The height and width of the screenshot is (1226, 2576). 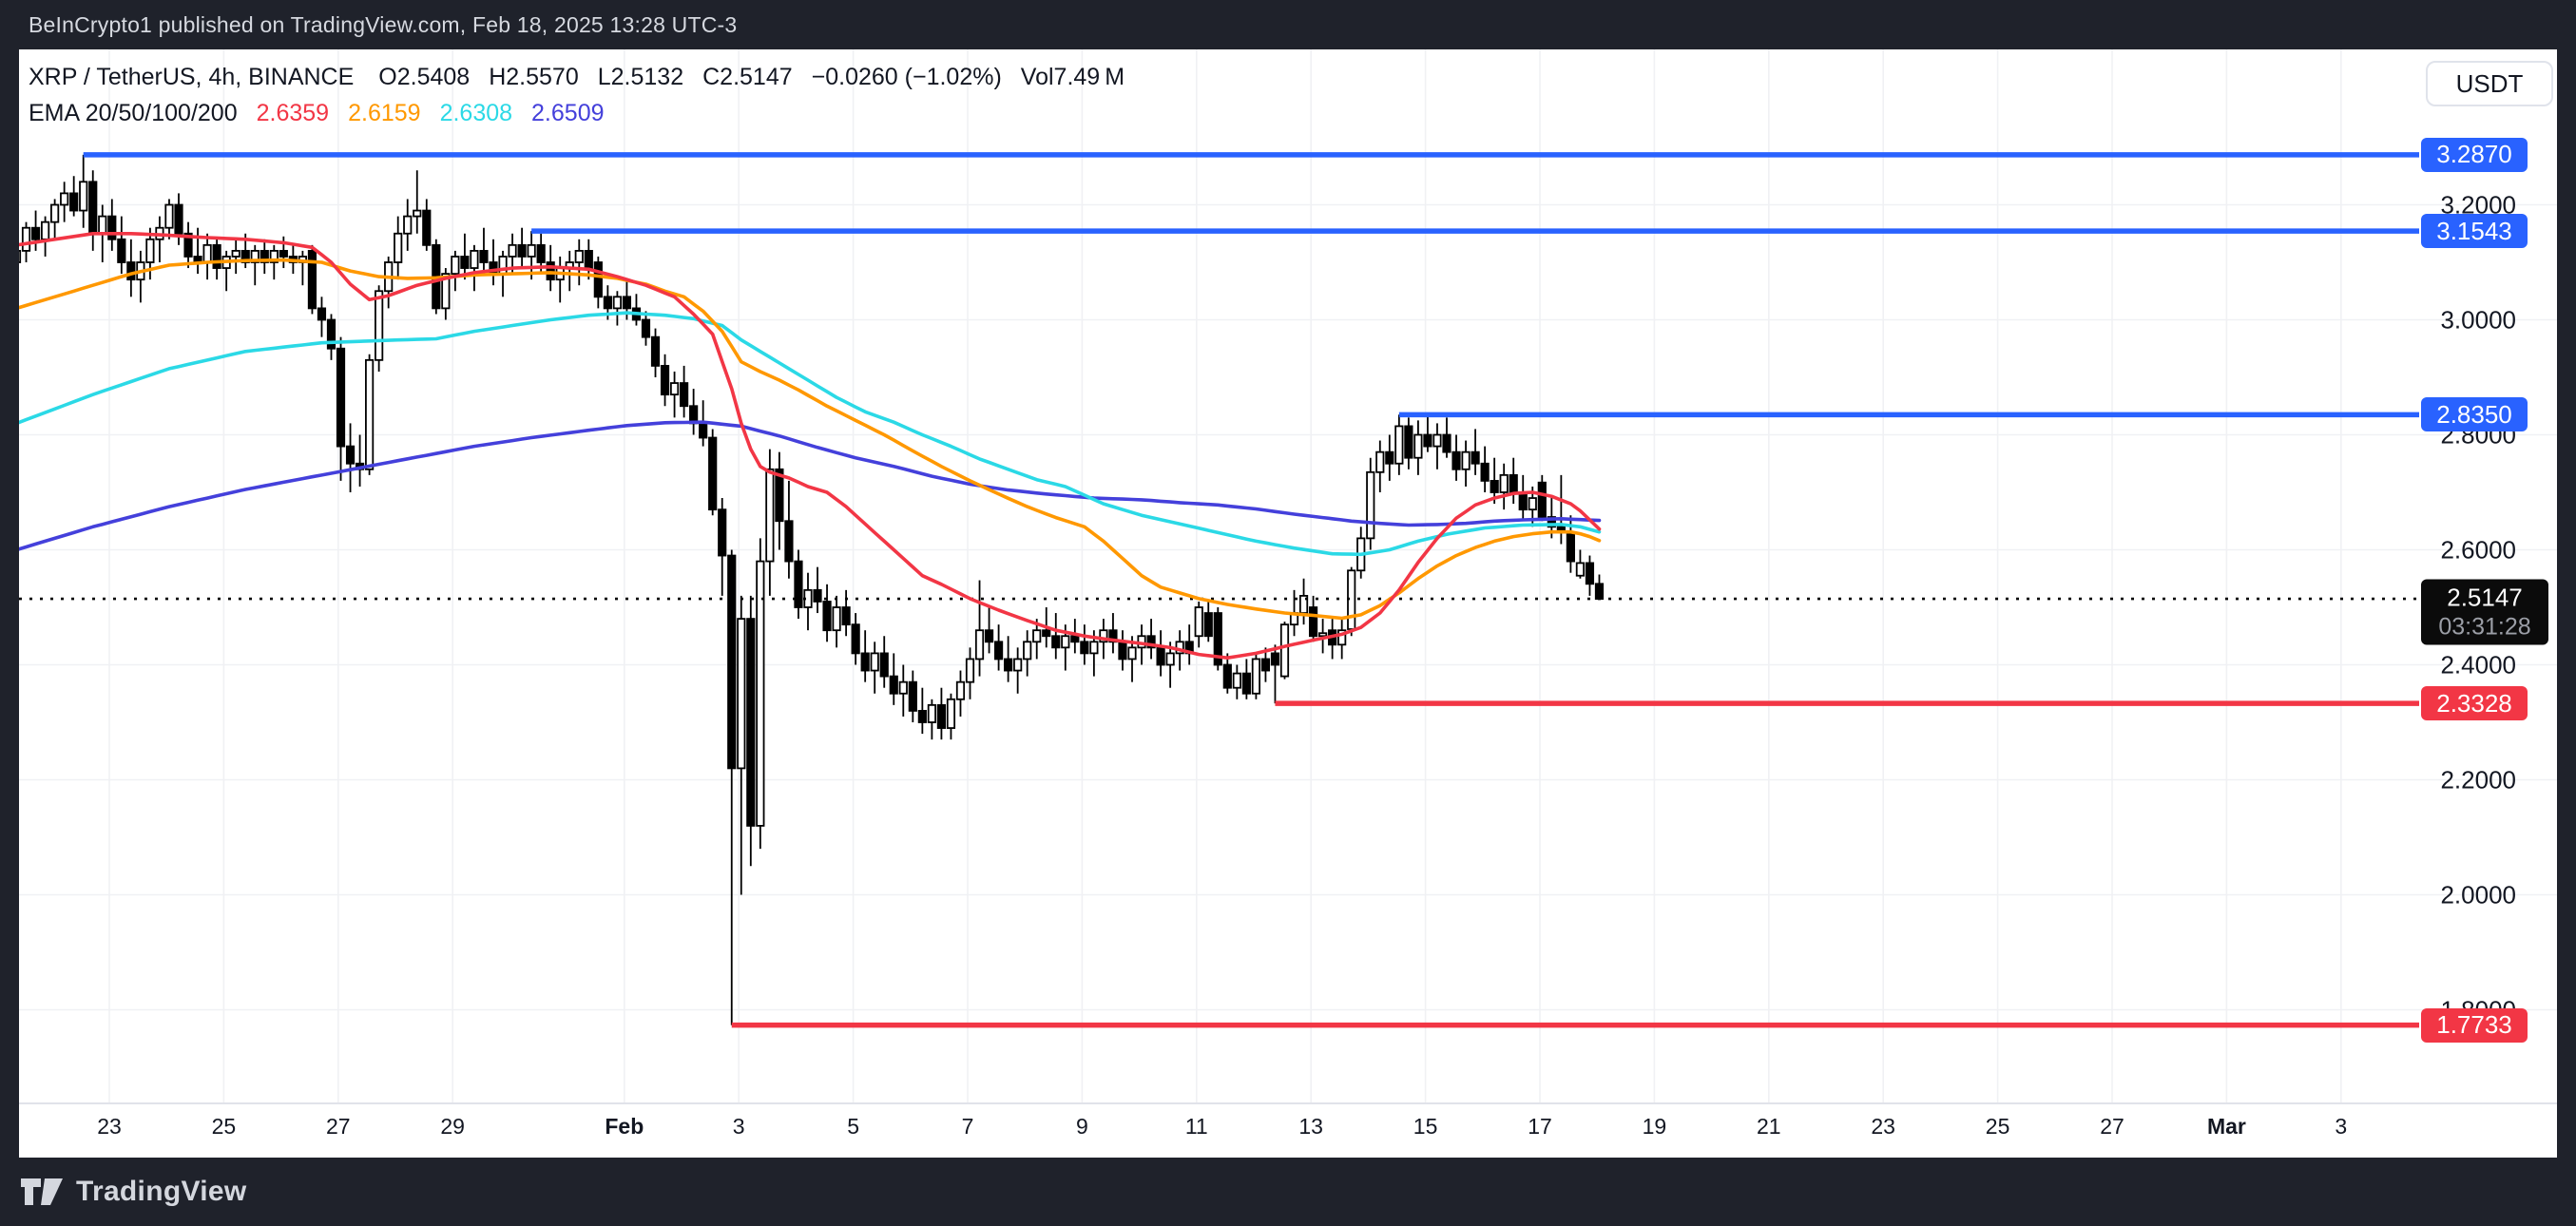 I want to click on time-tick-label: 7, so click(x=967, y=1127).